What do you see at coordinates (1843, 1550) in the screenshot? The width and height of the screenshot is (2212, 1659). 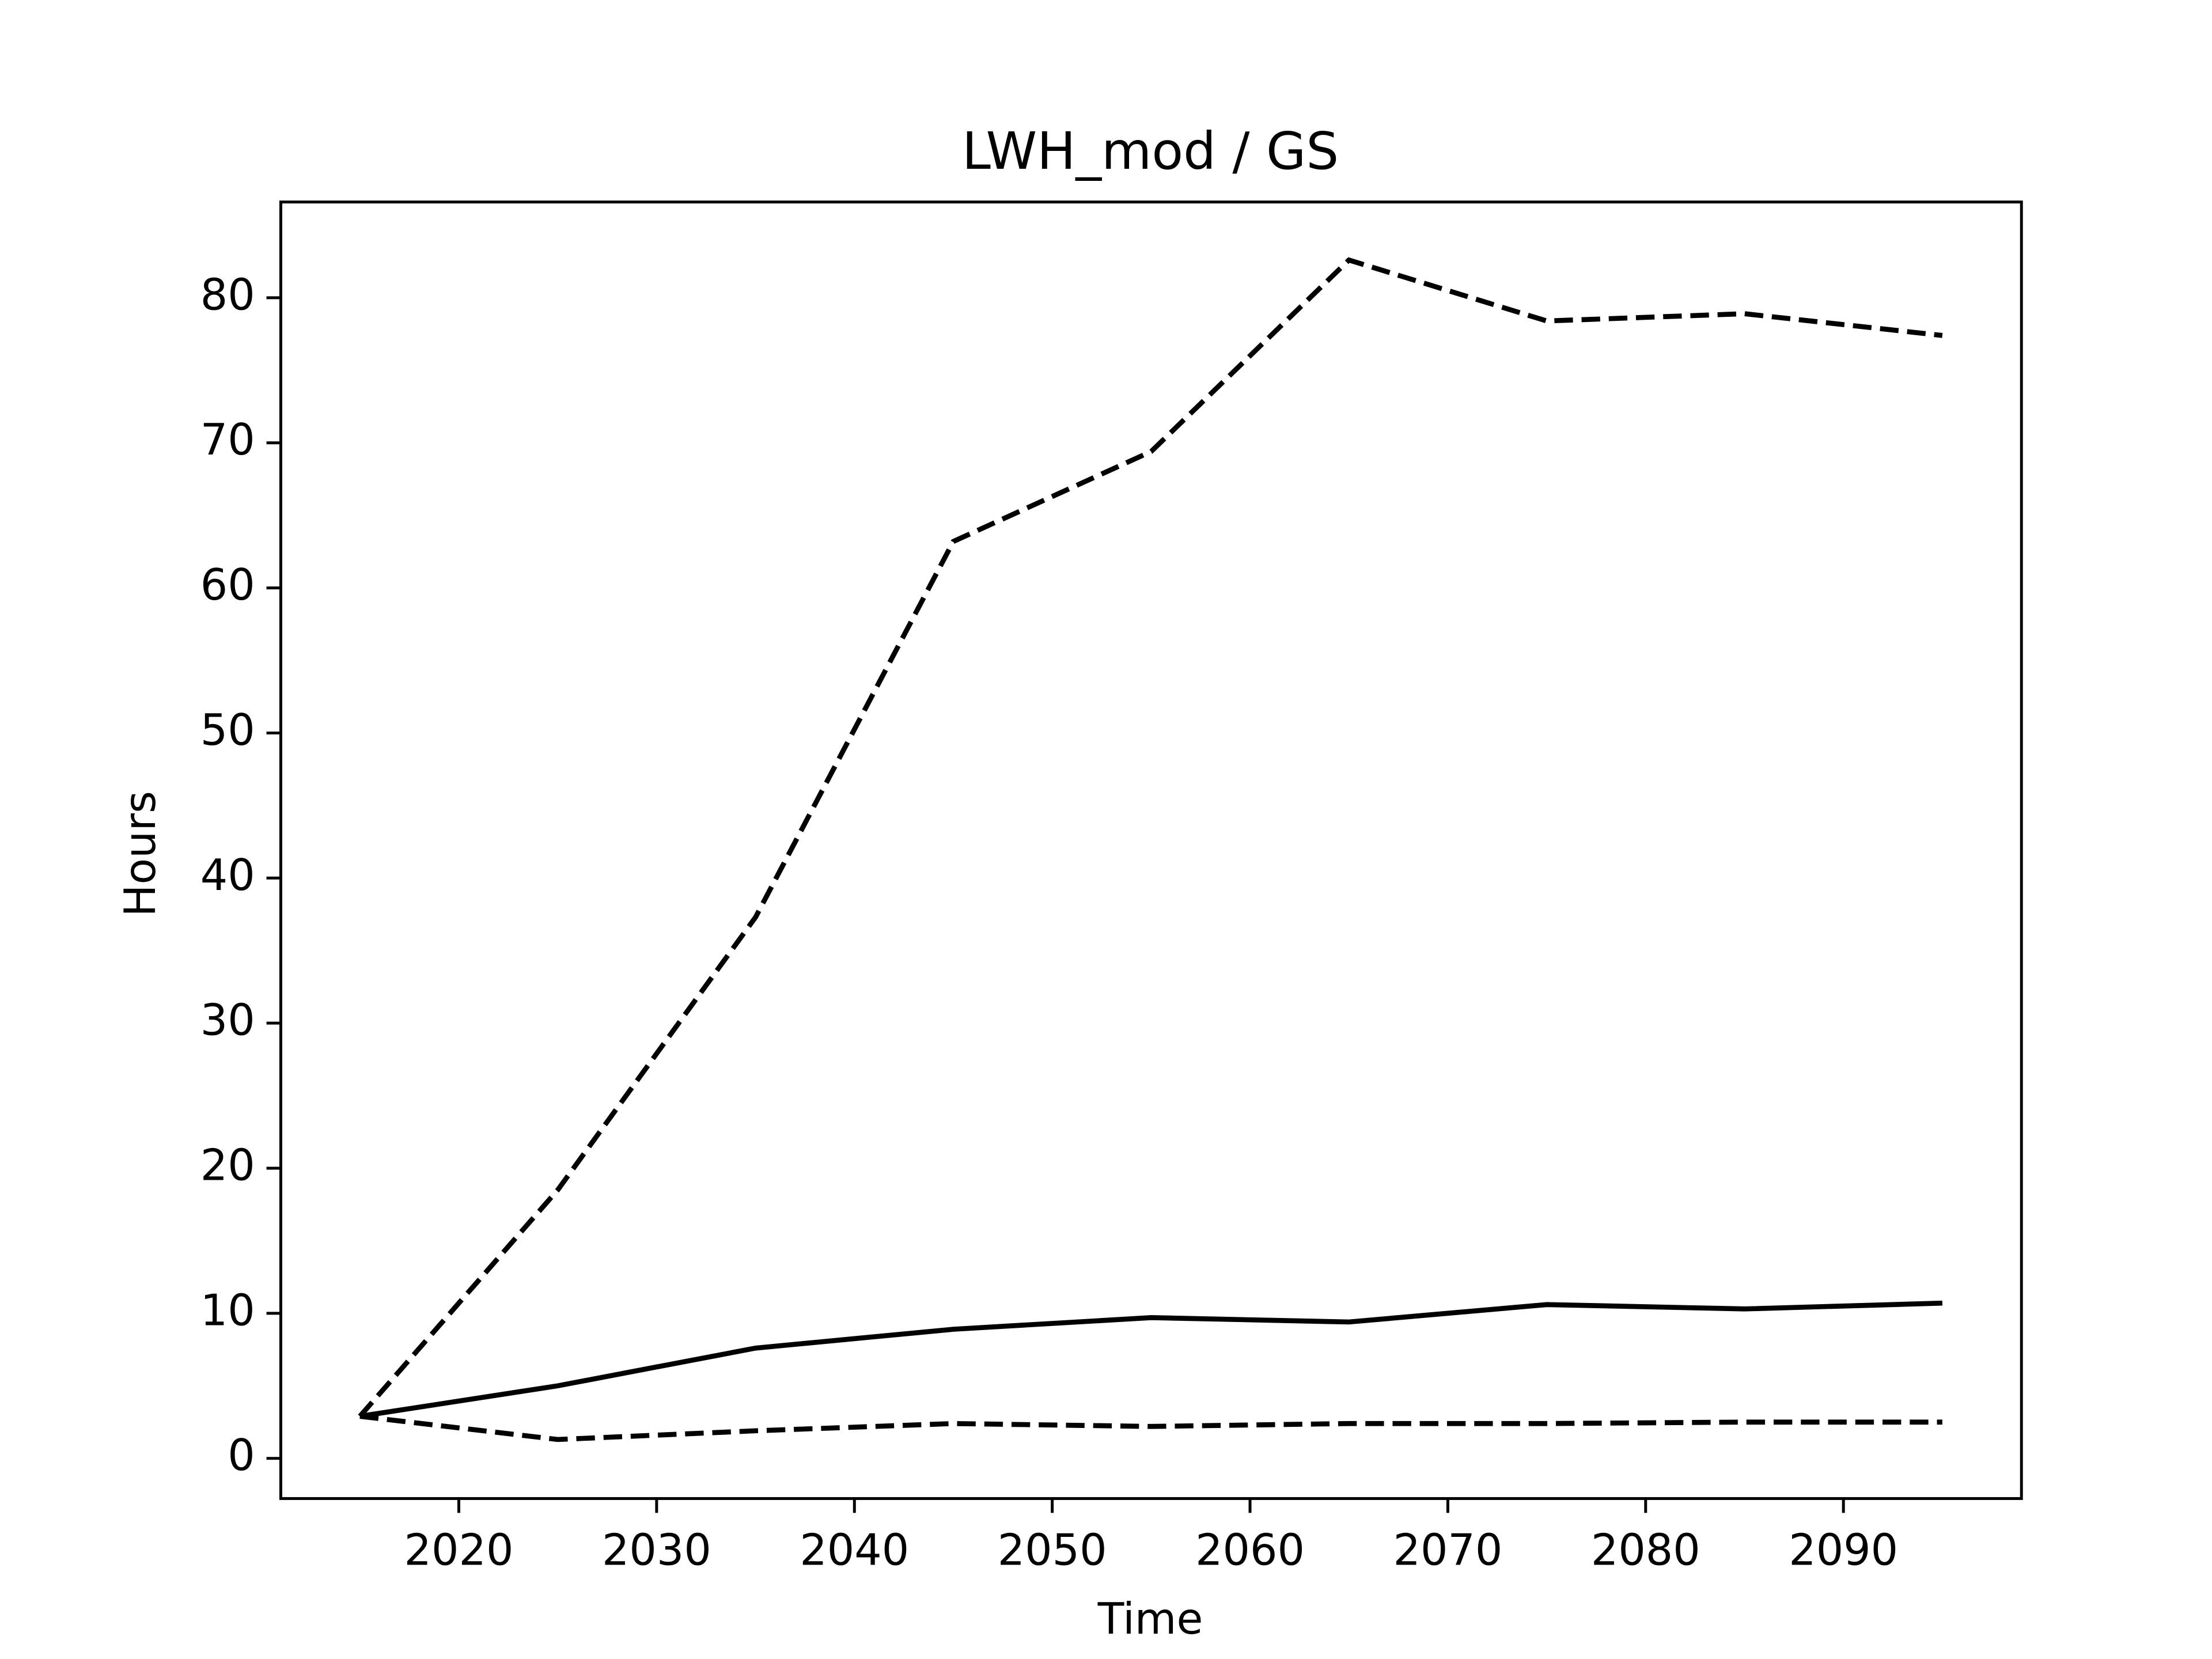 I see `x-tick-label: 2090` at bounding box center [1843, 1550].